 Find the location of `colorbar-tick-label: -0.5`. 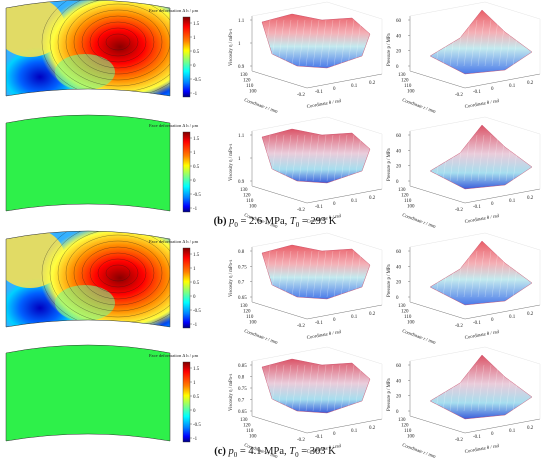

colorbar-tick-label: -0.5 is located at coordinates (197, 80).